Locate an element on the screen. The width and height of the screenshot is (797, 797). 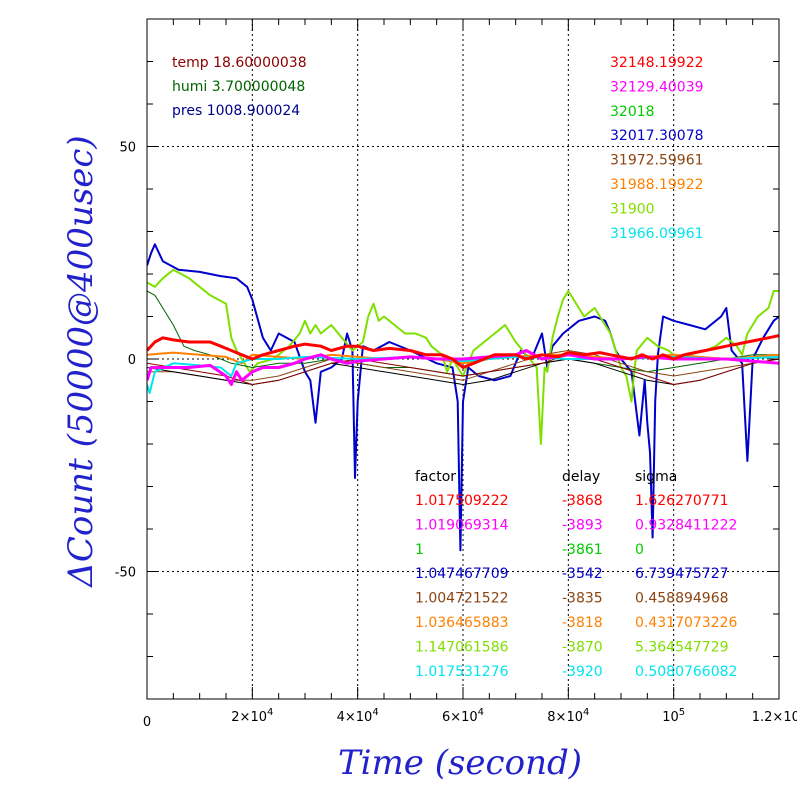
table-cell-factor: 1.017509222 is located at coordinates (462, 501).